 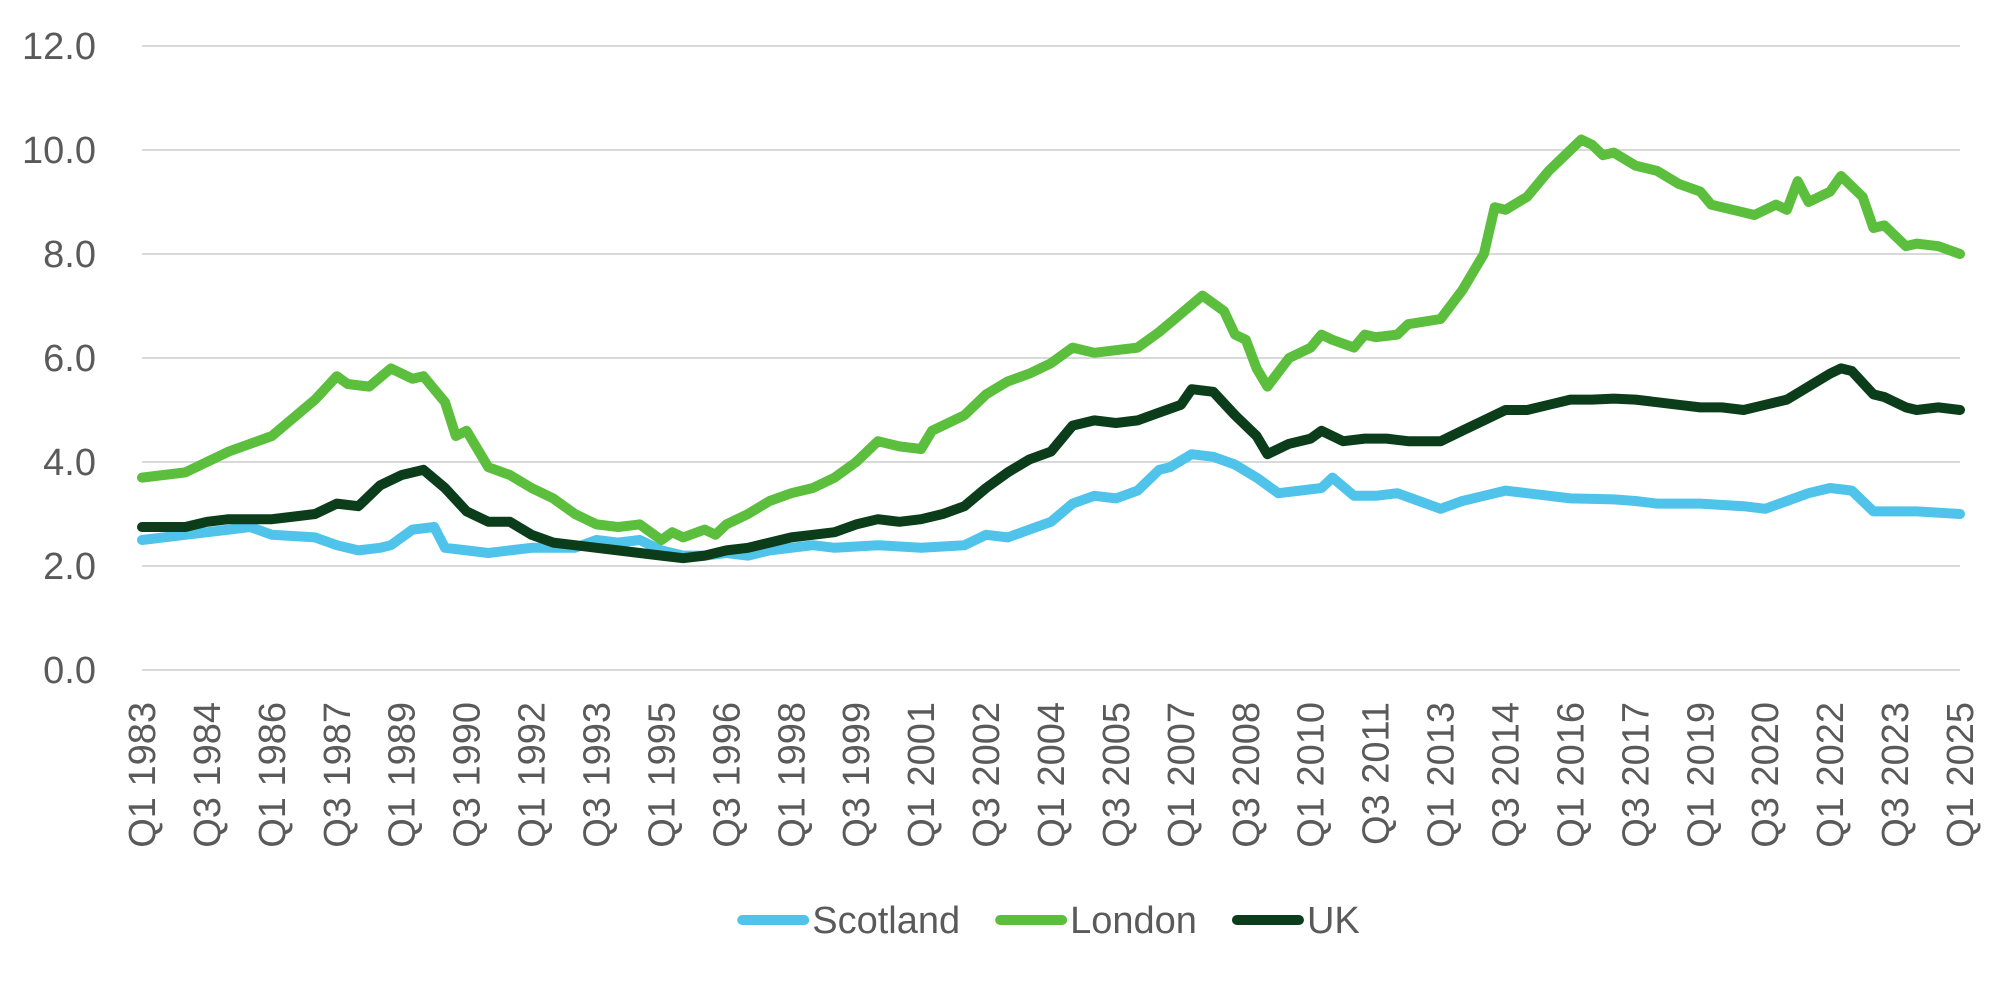 What do you see at coordinates (1571, 775) in the screenshot?
I see `x-tick-label: Q1 2016` at bounding box center [1571, 775].